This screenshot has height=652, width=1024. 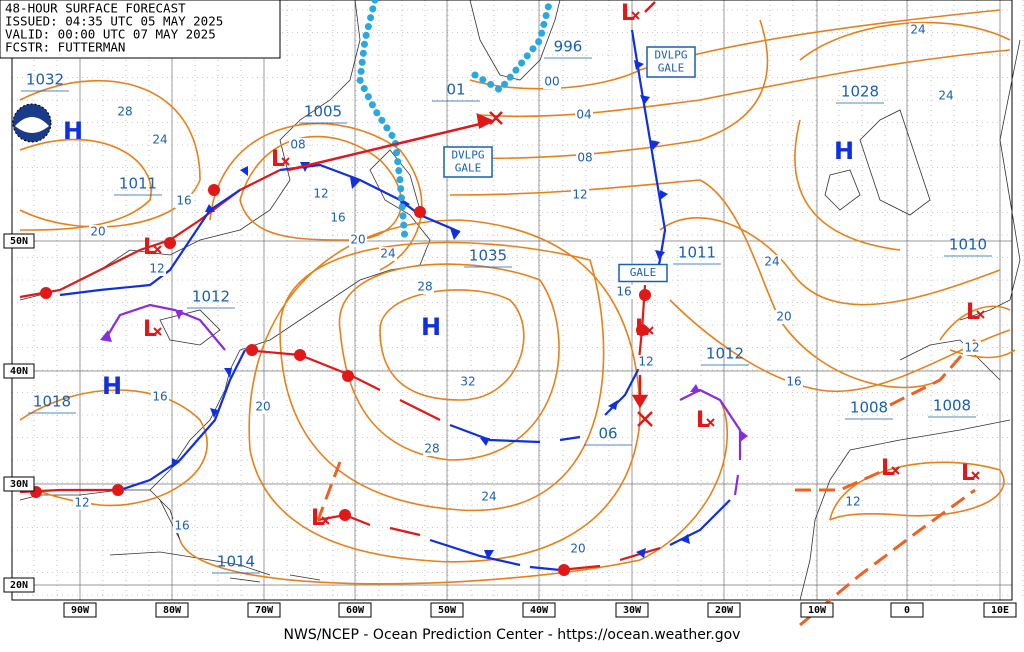 I want to click on pressure-label: 1005, so click(x=323, y=112).